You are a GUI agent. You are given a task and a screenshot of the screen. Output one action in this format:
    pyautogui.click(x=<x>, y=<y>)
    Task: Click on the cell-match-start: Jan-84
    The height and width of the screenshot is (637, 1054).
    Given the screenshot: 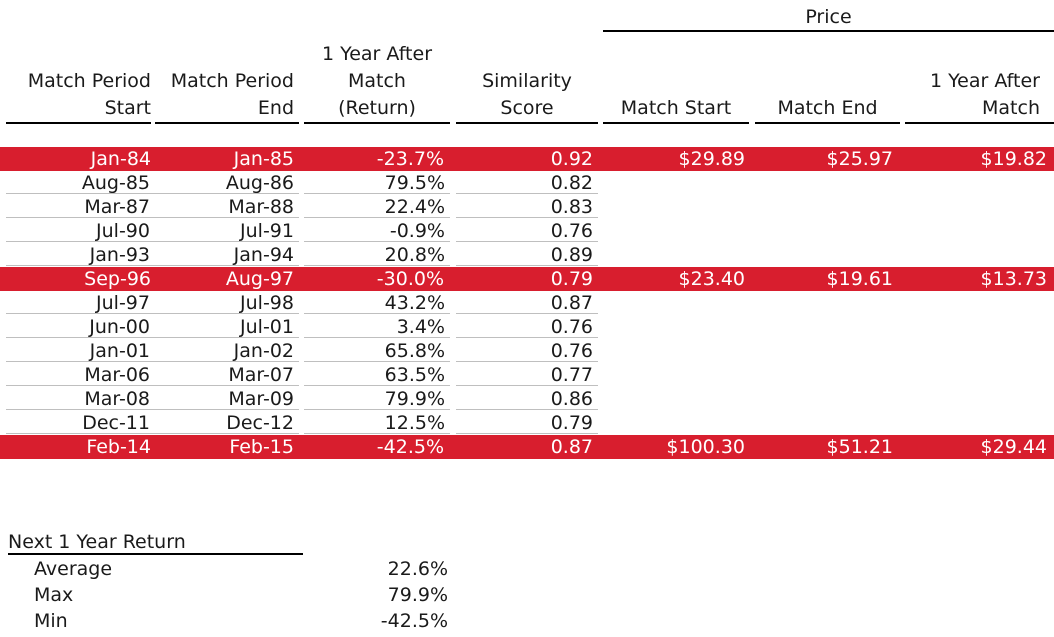 What is the action you would take?
    pyautogui.click(x=120, y=159)
    